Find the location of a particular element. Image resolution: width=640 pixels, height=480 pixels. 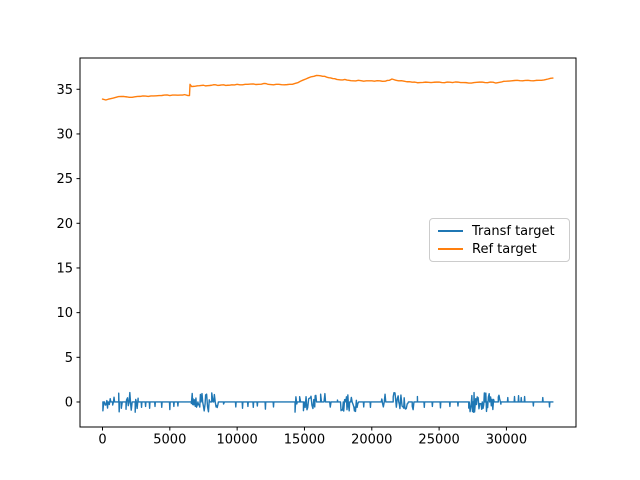

legend-item-ref-target: Ref target is located at coordinates (500, 249).